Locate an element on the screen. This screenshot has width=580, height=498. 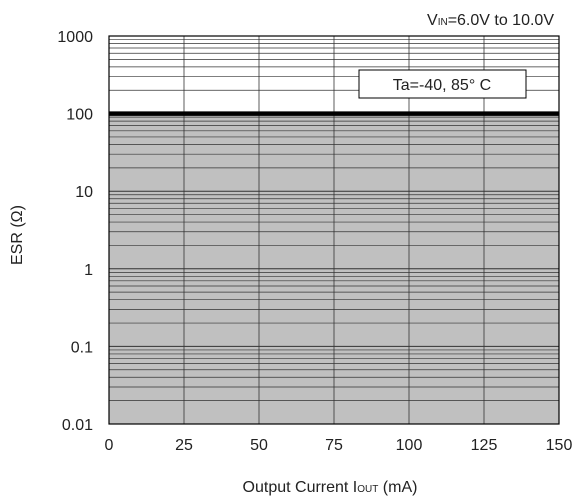
x-tick-label-3: 75 is located at coordinates (334, 445).